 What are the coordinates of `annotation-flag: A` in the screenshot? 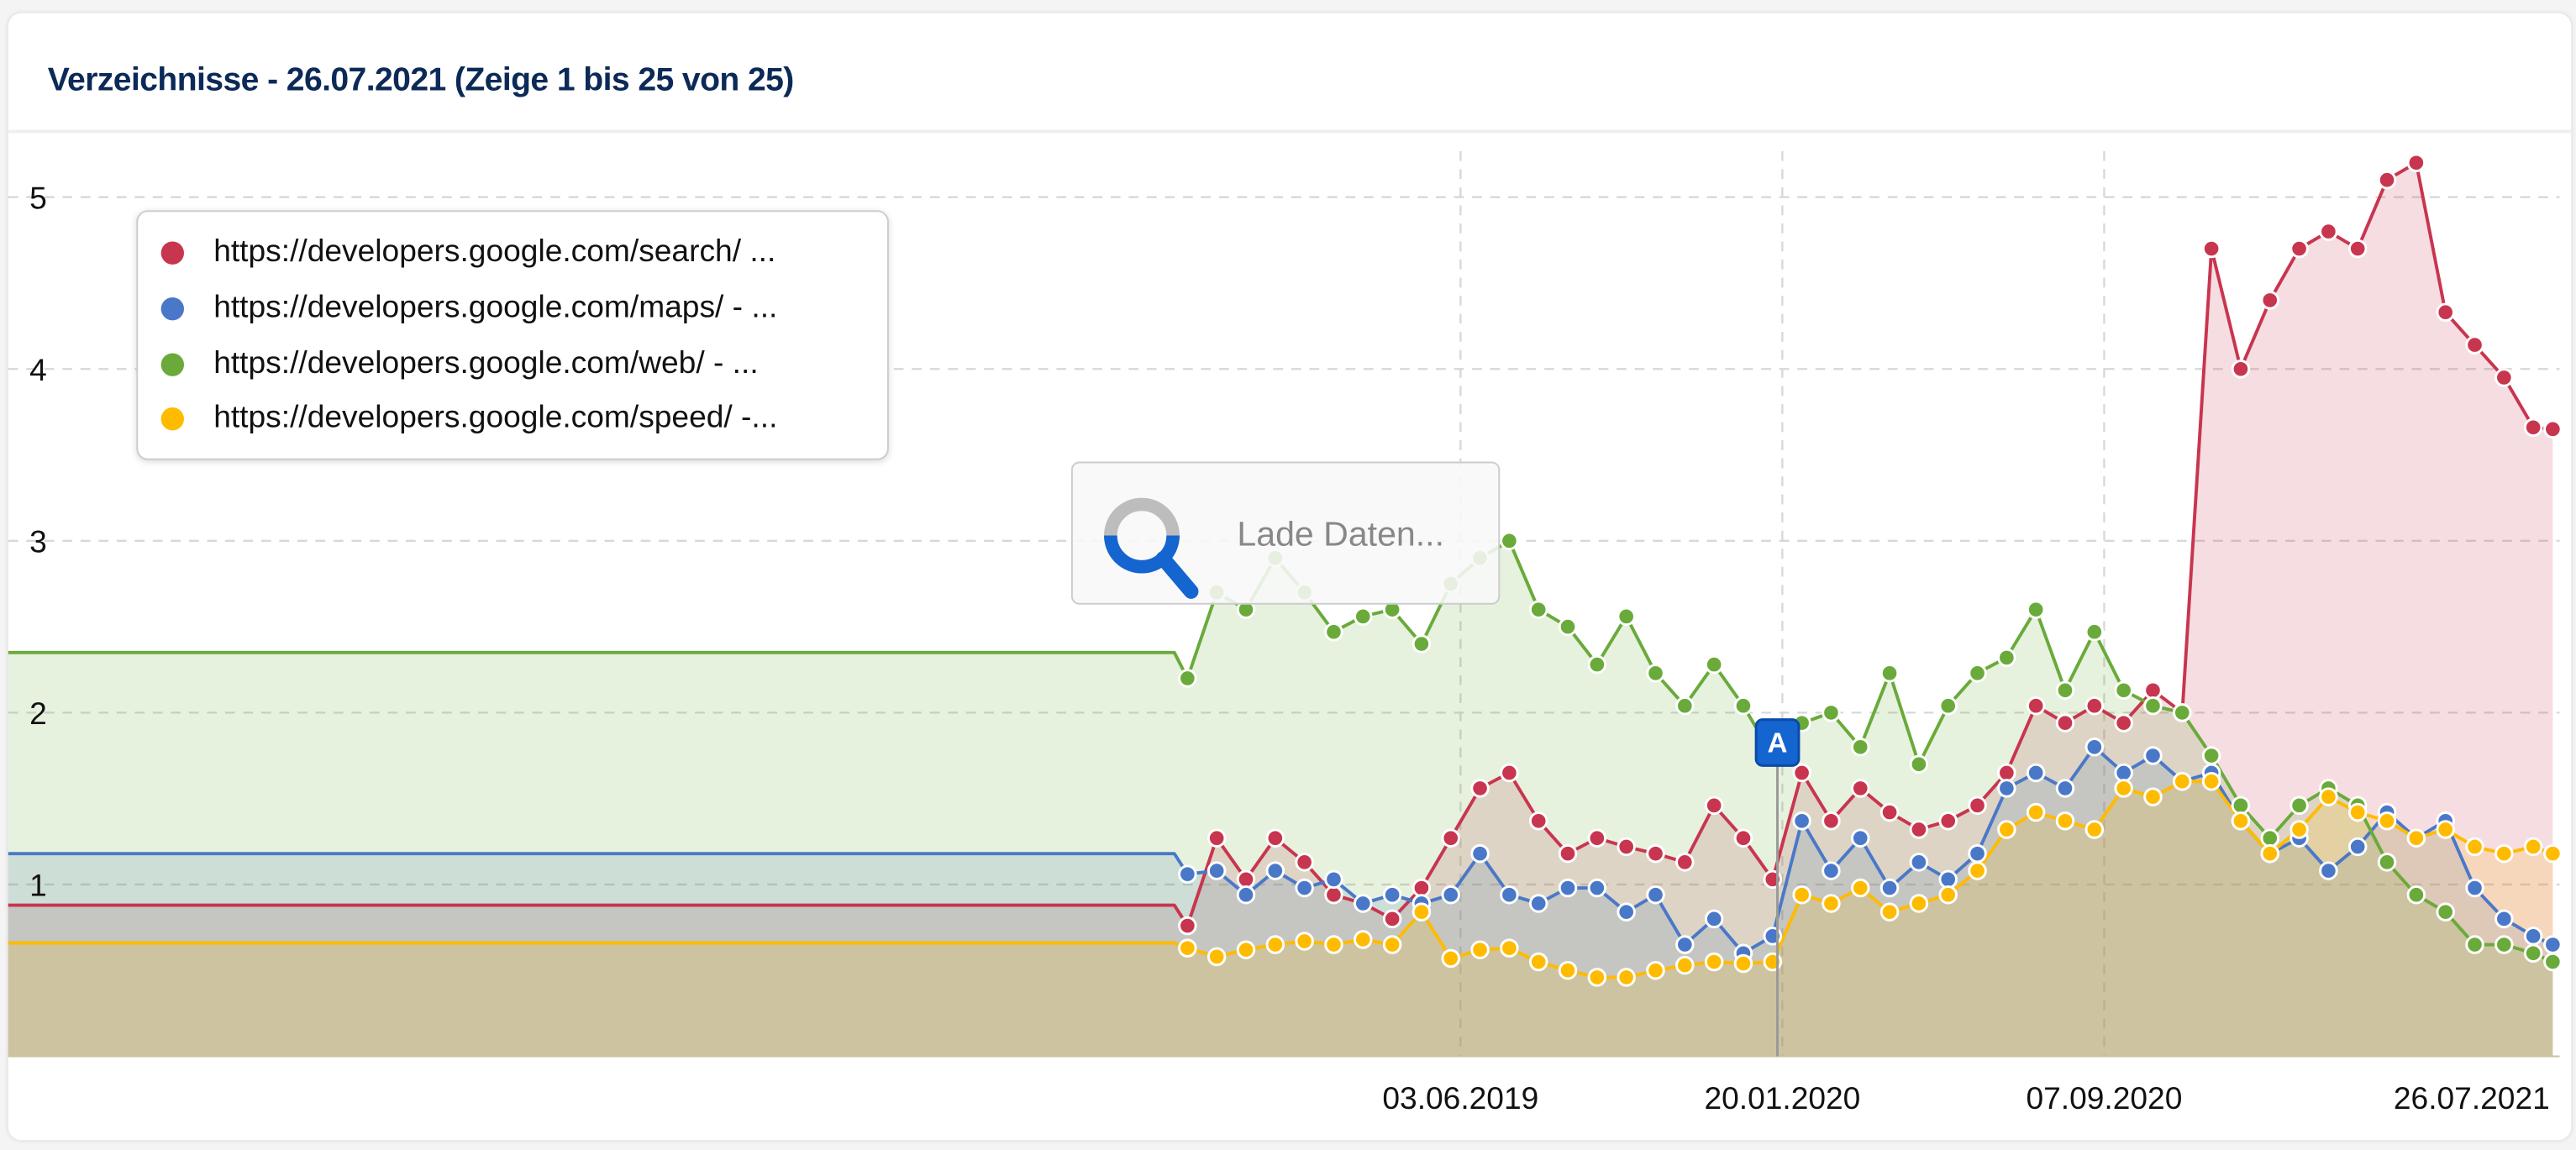 It's located at (1777, 887).